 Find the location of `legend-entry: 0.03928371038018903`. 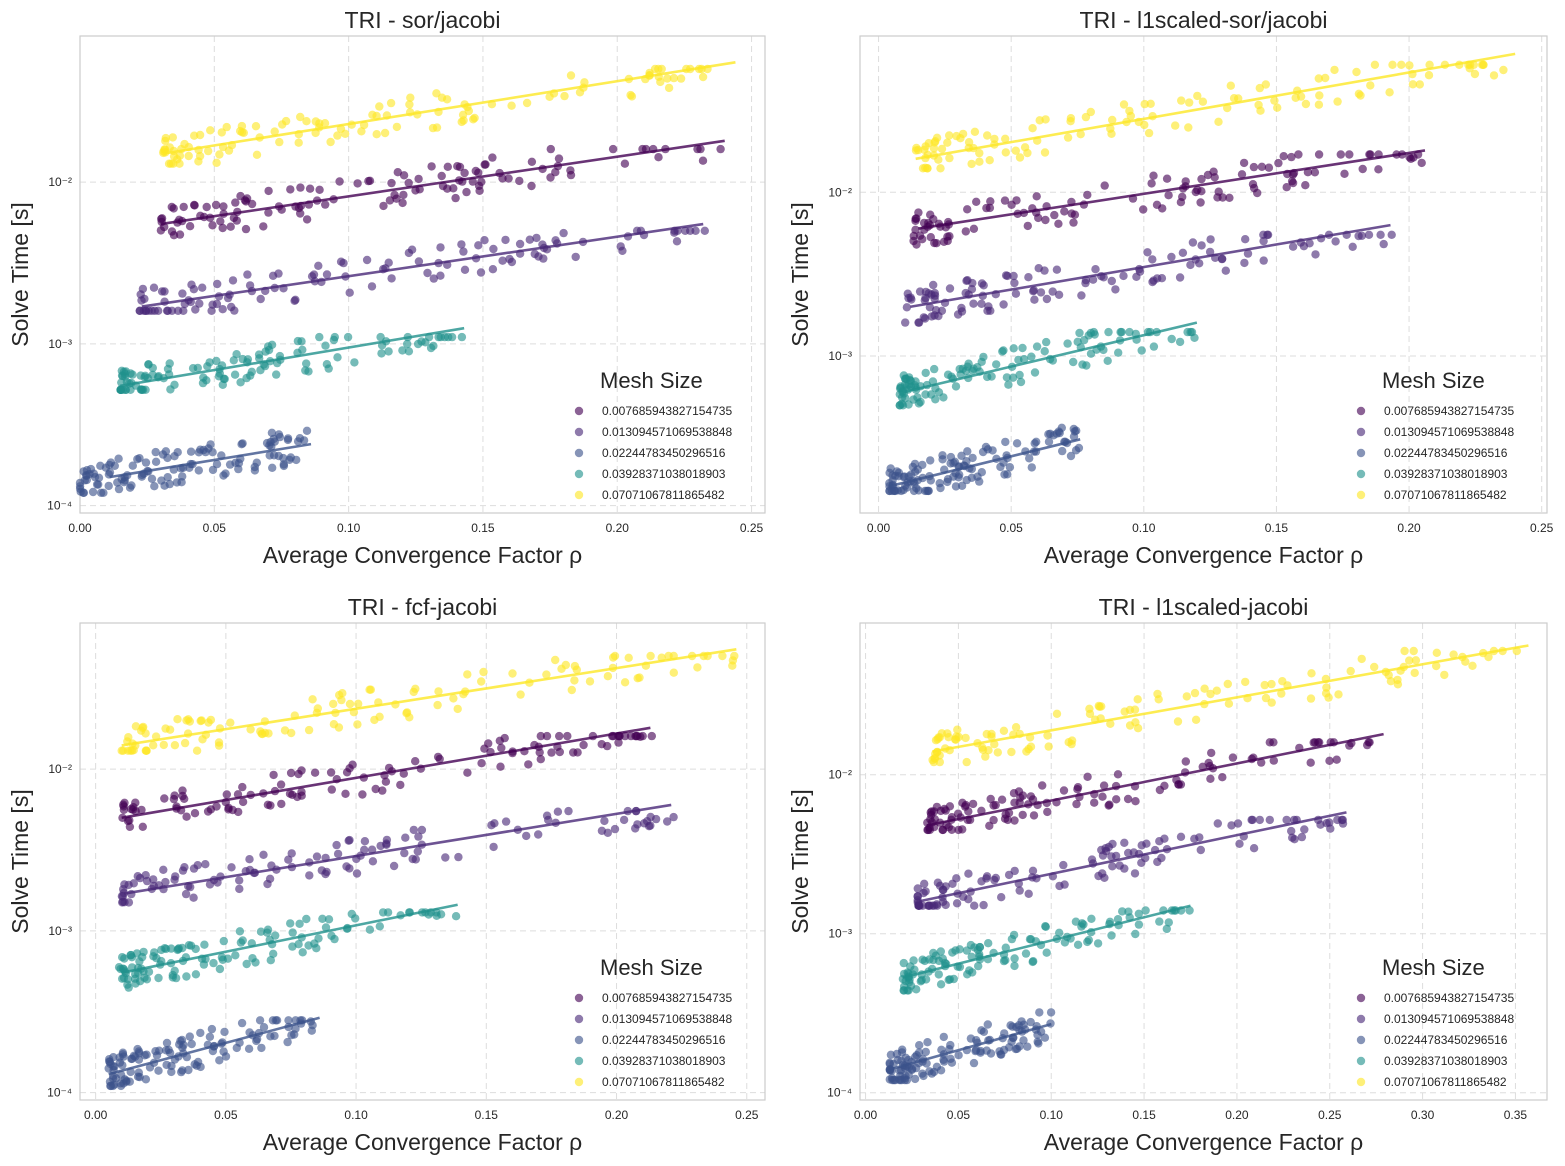

legend-entry: 0.03928371038018903 is located at coordinates (664, 474).